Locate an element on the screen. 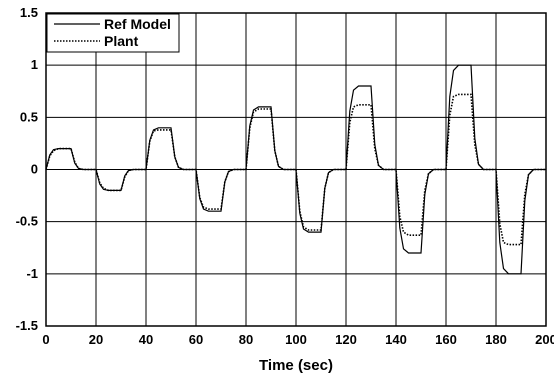 This screenshot has height=377, width=554. x-tick-label: 40 is located at coordinates (146, 339).